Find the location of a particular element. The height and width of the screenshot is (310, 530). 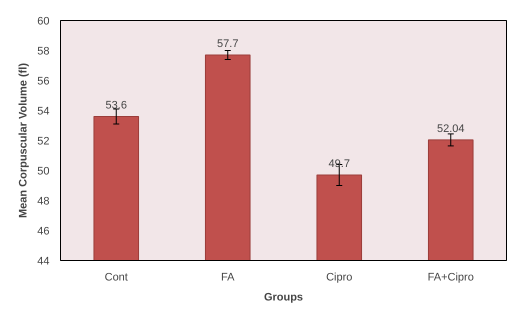

x-tick-label: Cont is located at coordinates (116, 278).